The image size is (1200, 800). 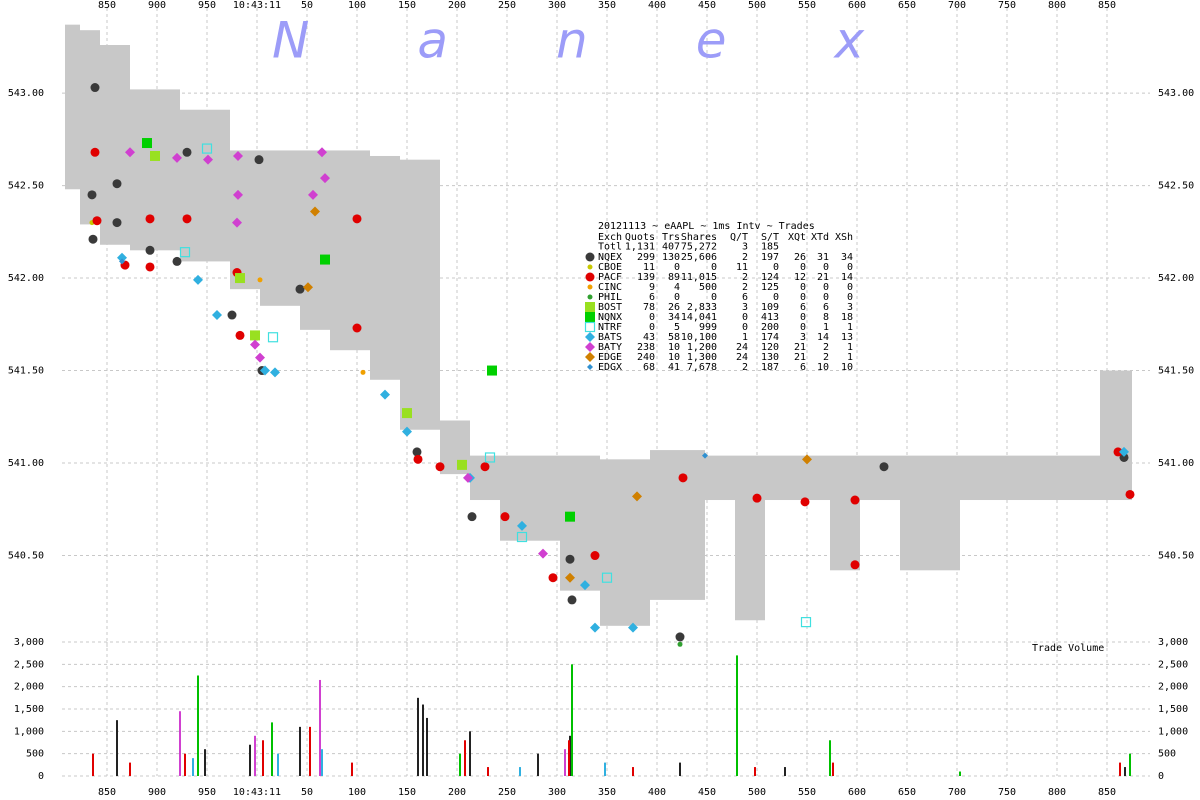 What do you see at coordinates (610, 317) in the screenshot?
I see `legend-label: NQNX` at bounding box center [610, 317].